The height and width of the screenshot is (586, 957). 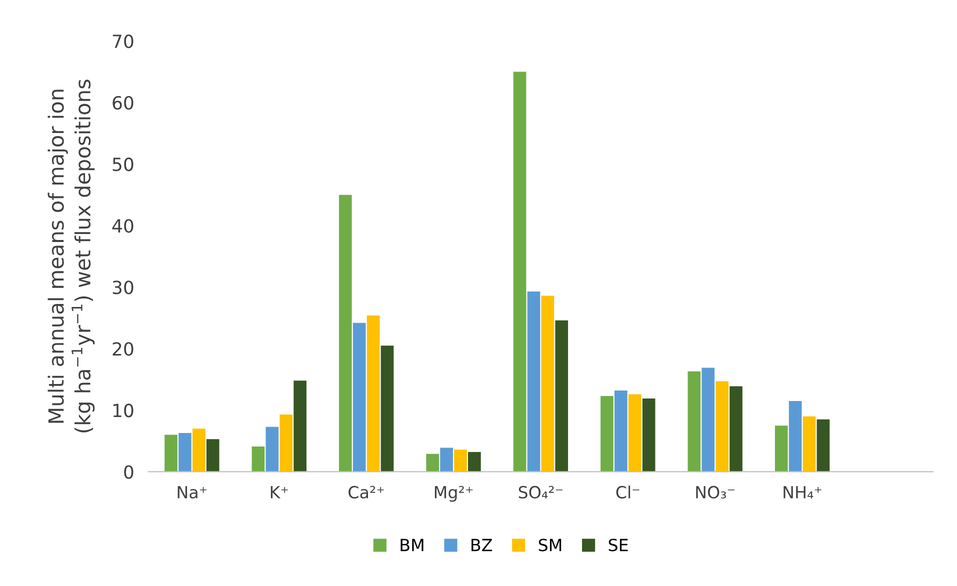 I want to click on y-tick-label: 0, so click(x=129, y=472).